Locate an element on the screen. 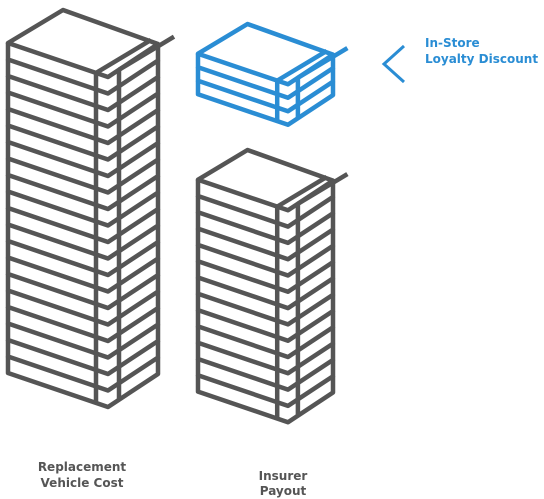 The image size is (544, 499). insurer-label: Insurer is located at coordinates (283, 476).